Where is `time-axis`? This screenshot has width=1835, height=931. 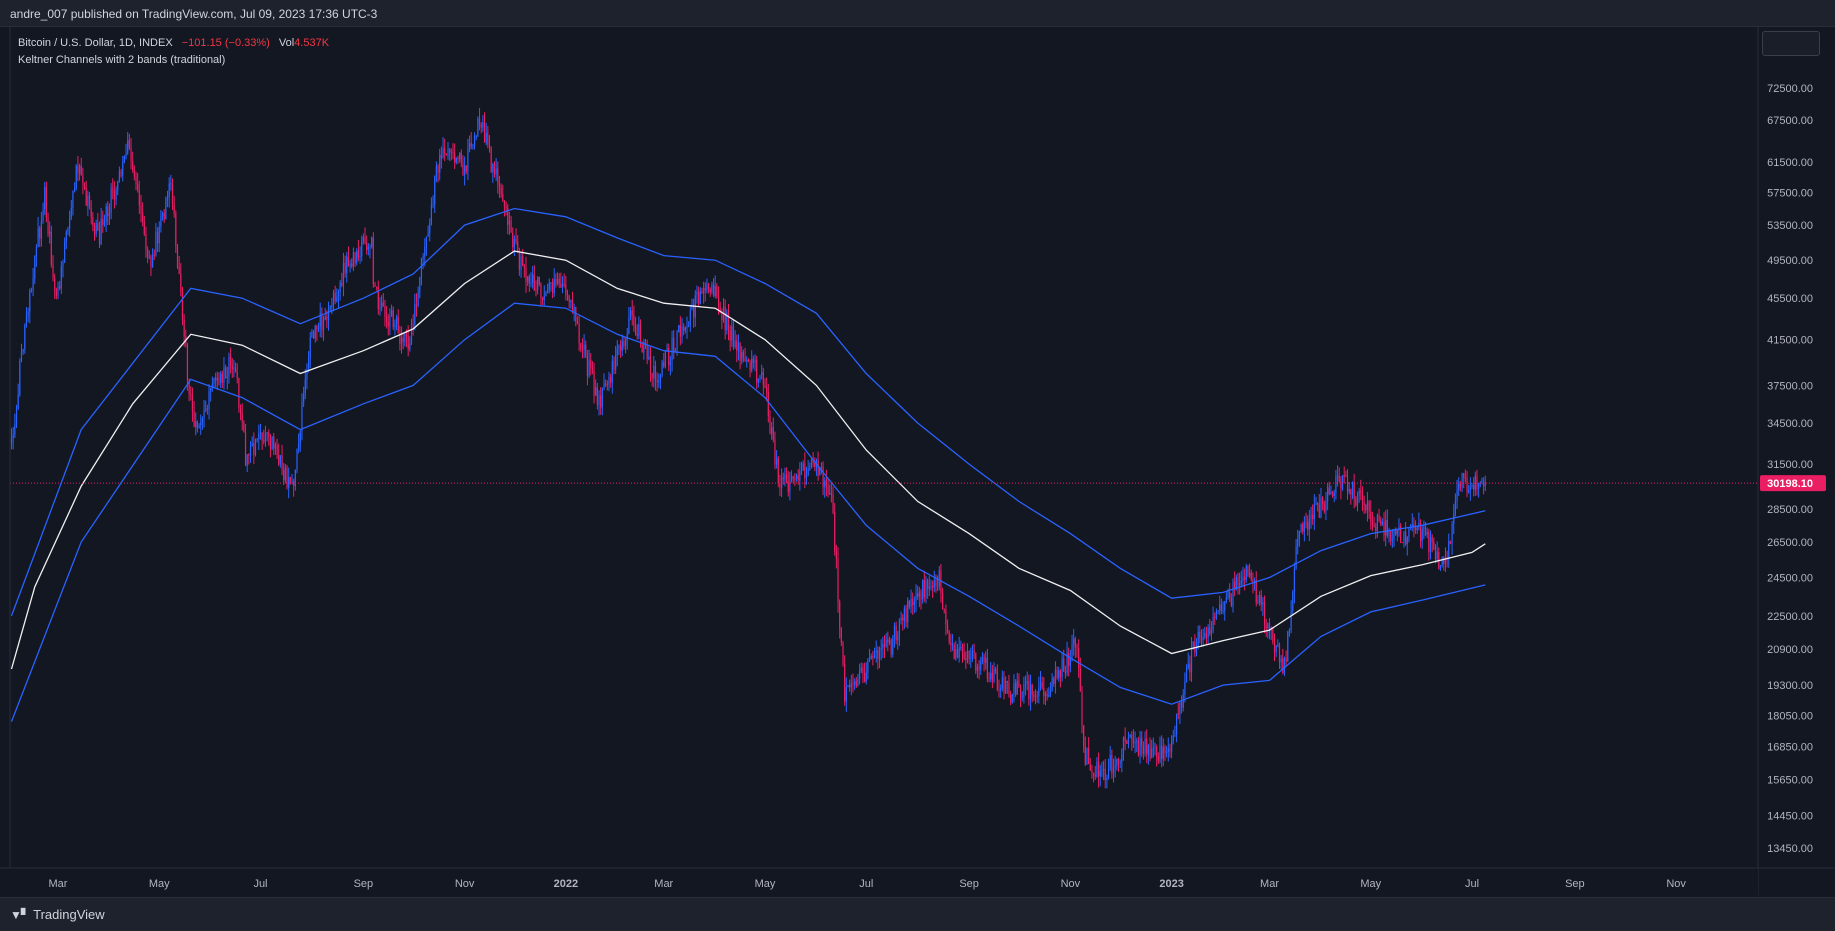 time-axis is located at coordinates (879, 881).